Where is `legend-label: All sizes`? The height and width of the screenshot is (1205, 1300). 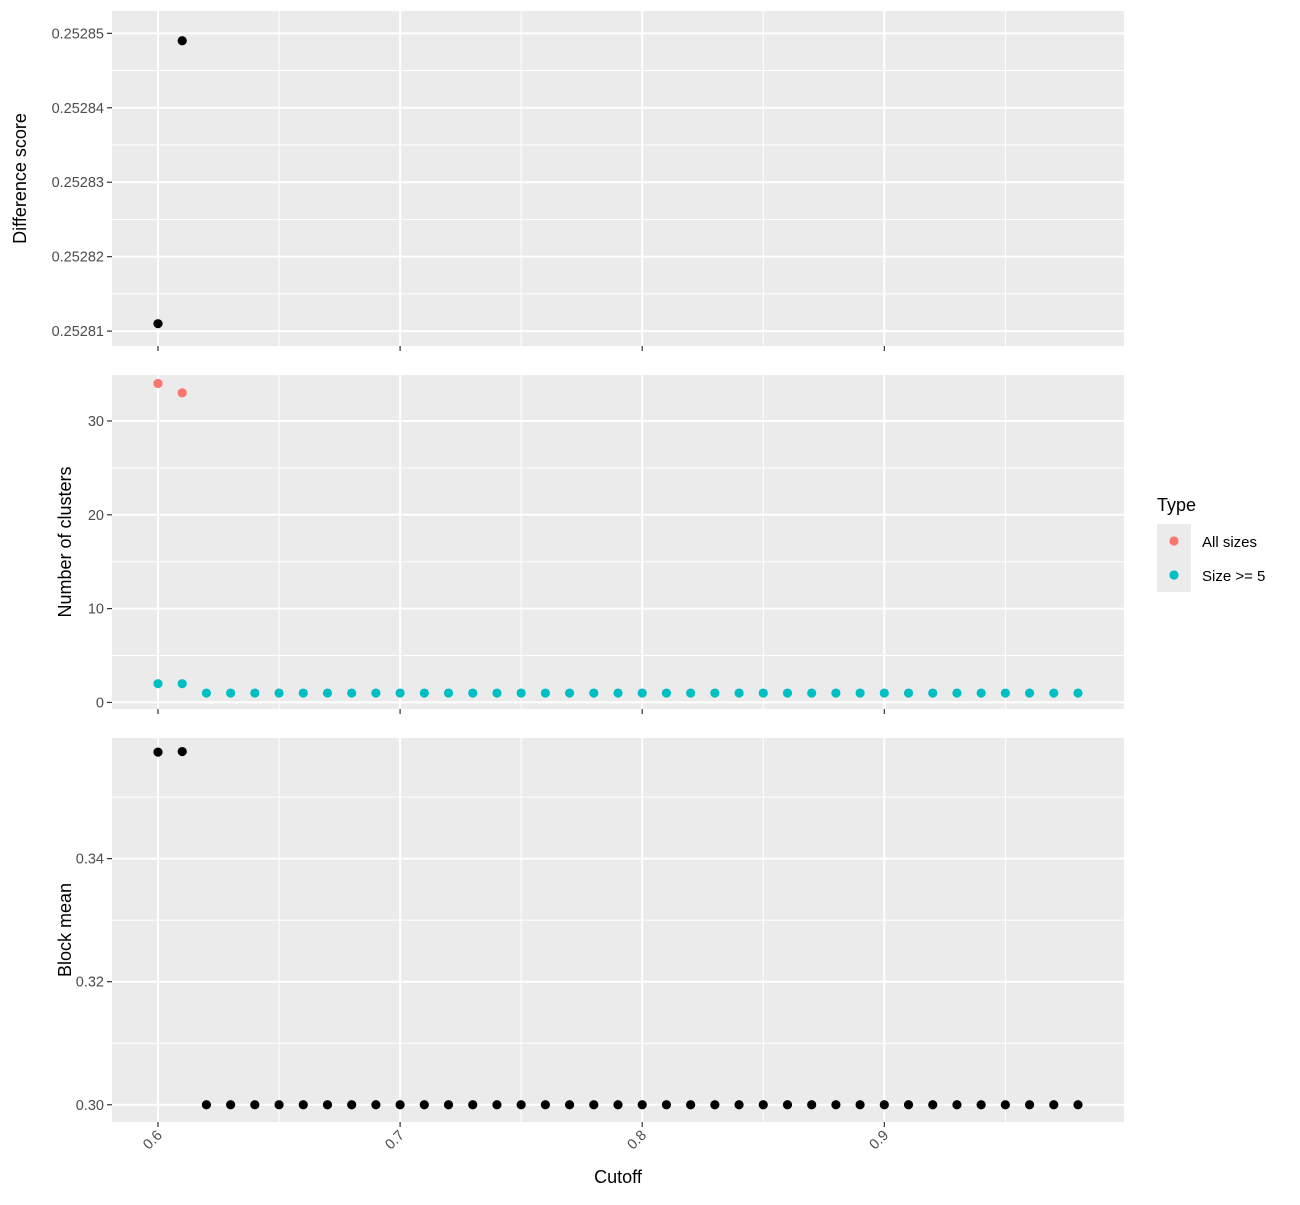
legend-label: All sizes is located at coordinates (1229, 542).